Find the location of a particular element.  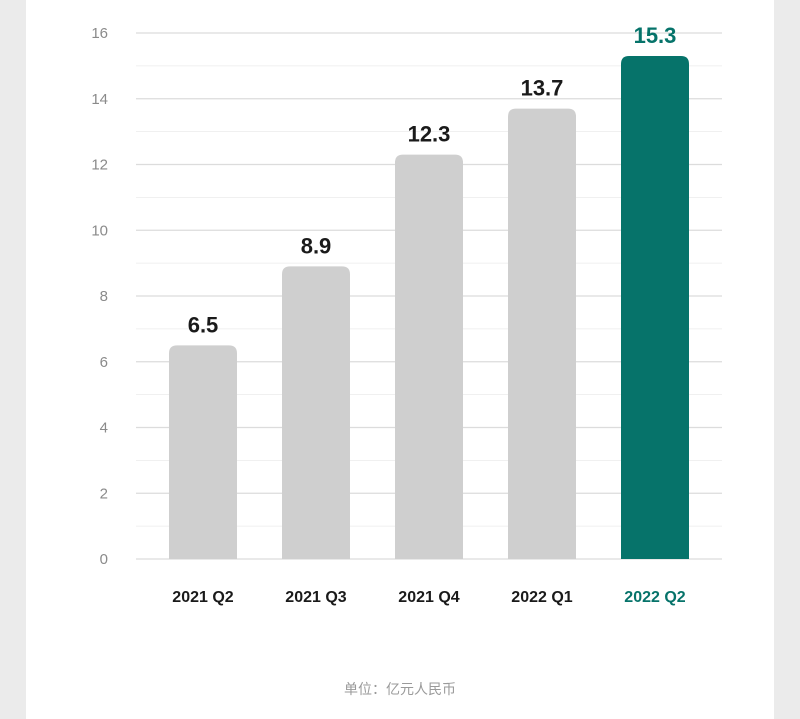

bar-value-label: 13.7 is located at coordinates (542, 88).